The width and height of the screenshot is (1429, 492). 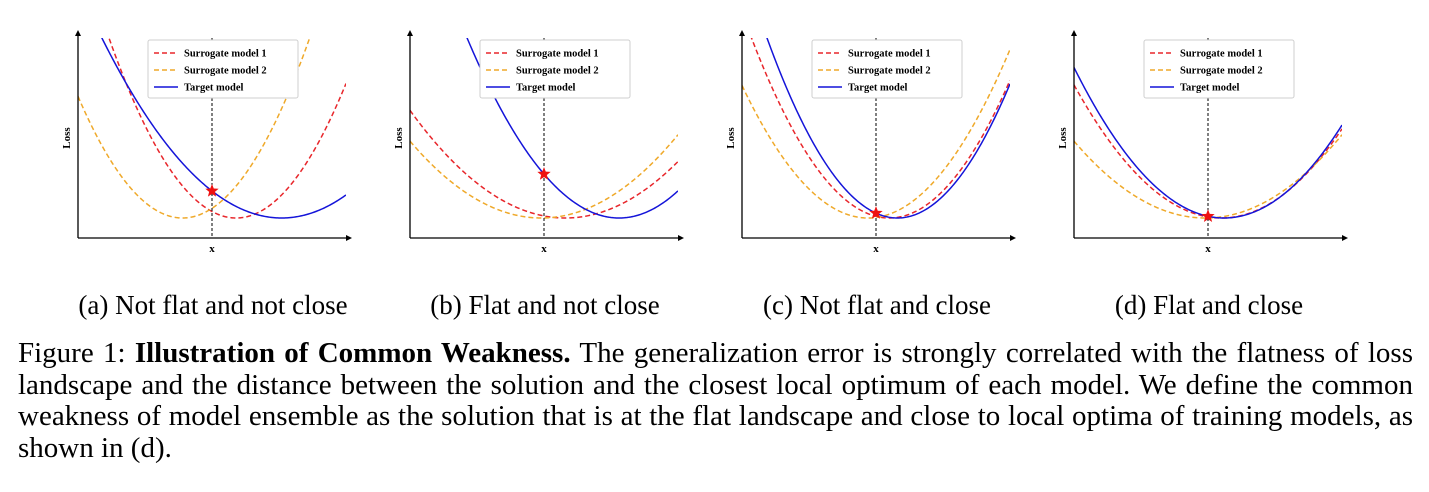 I want to click on y-axis-label-c: Loss, so click(x=731, y=138).